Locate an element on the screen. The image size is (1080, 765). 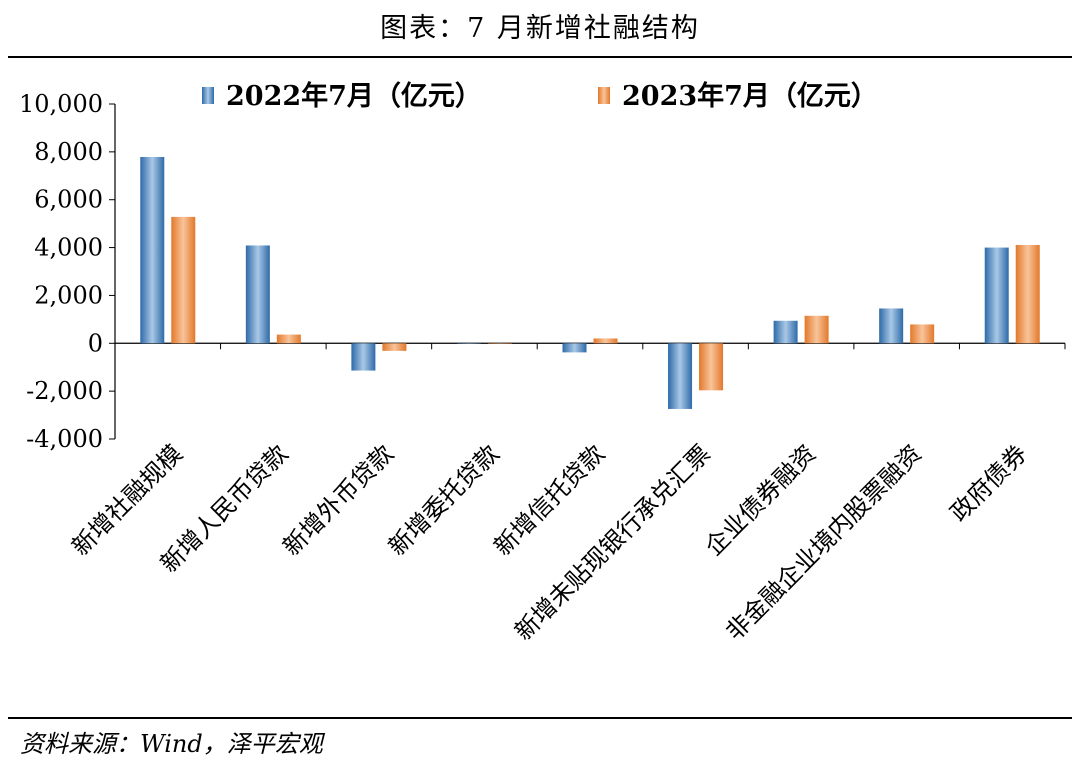
x-tick-label: 新增未贴现银行承兑汇票 is located at coordinates (612, 542).